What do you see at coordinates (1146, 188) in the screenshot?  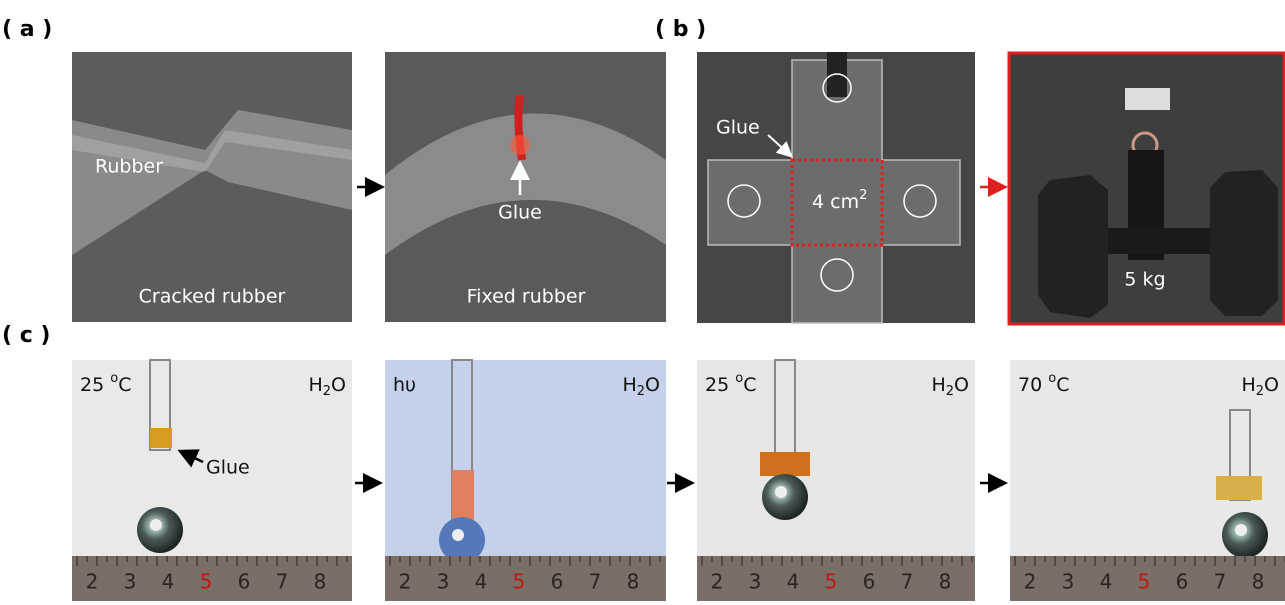 I see `photo-dumbbell: 5 kg` at bounding box center [1146, 188].